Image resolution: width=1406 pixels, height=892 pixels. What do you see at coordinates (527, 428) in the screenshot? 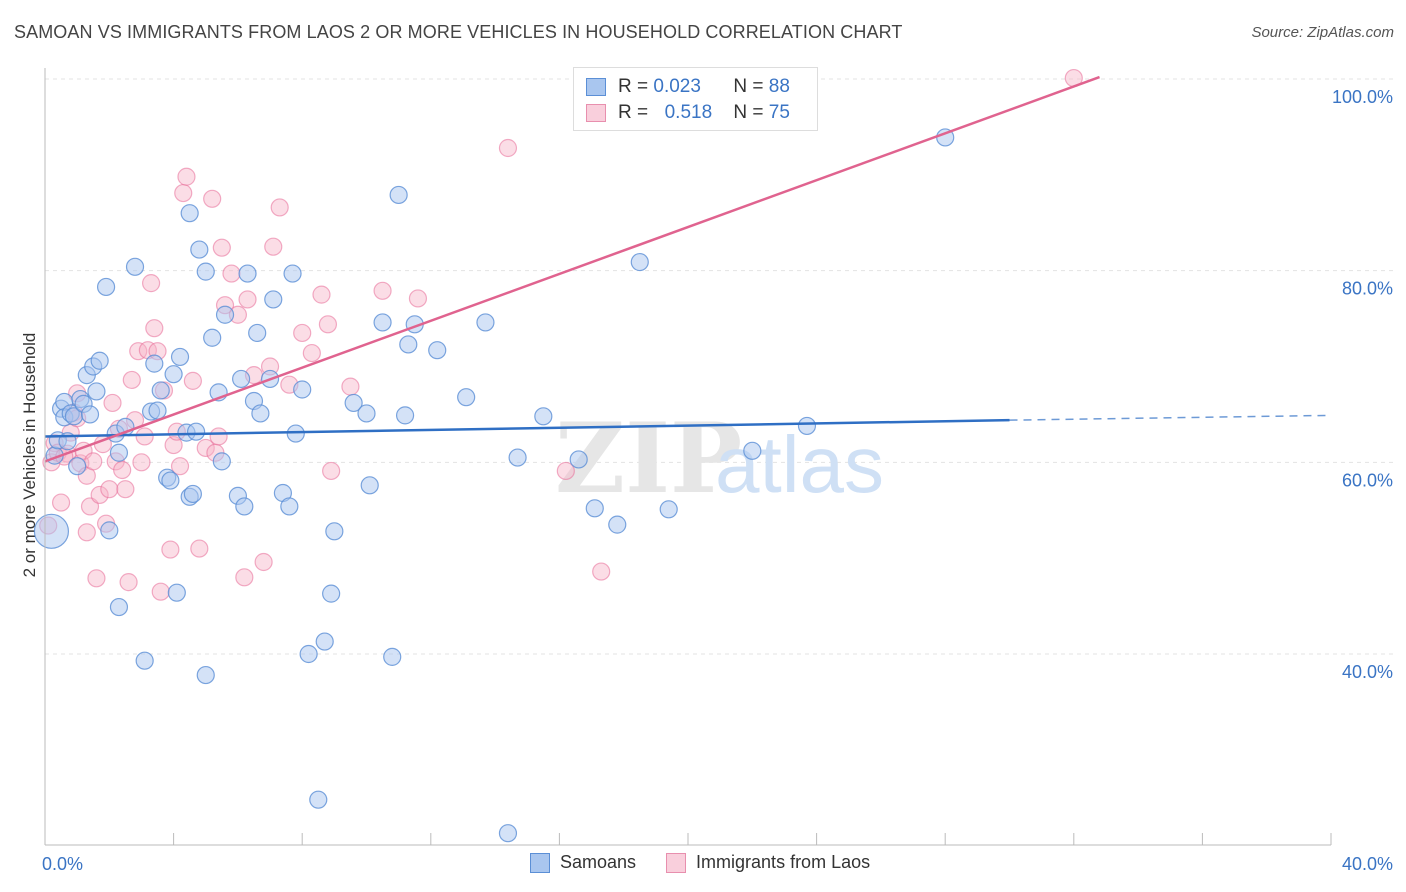
I see `trend-line-samoans` at bounding box center [527, 428].